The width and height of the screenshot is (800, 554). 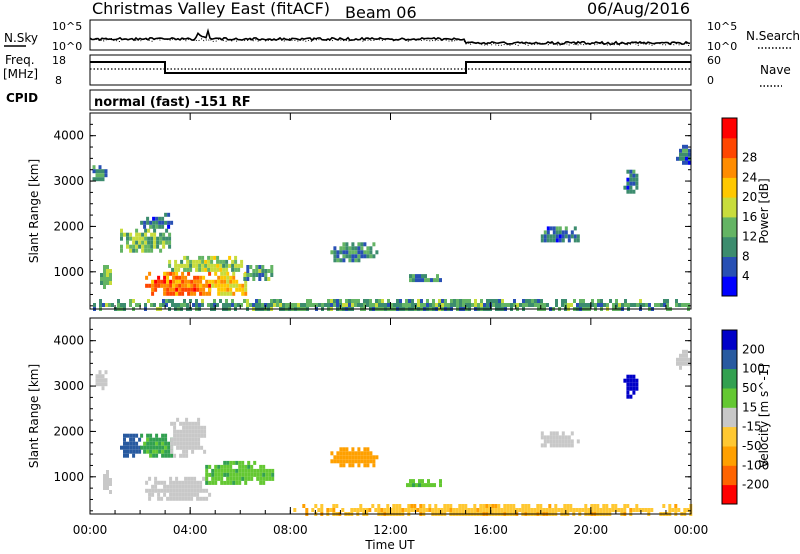 I want to click on power-colorbar-label: Power [dB], so click(x=764, y=210).